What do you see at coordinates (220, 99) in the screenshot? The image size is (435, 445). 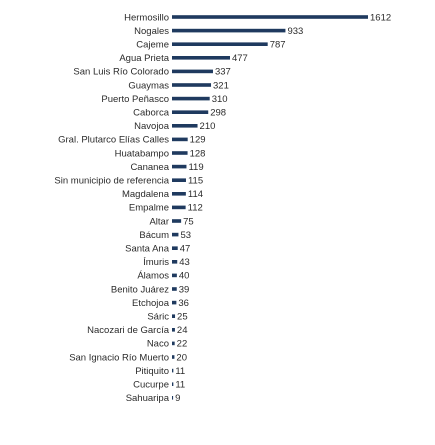 I see `value-label: 310` at bounding box center [220, 99].